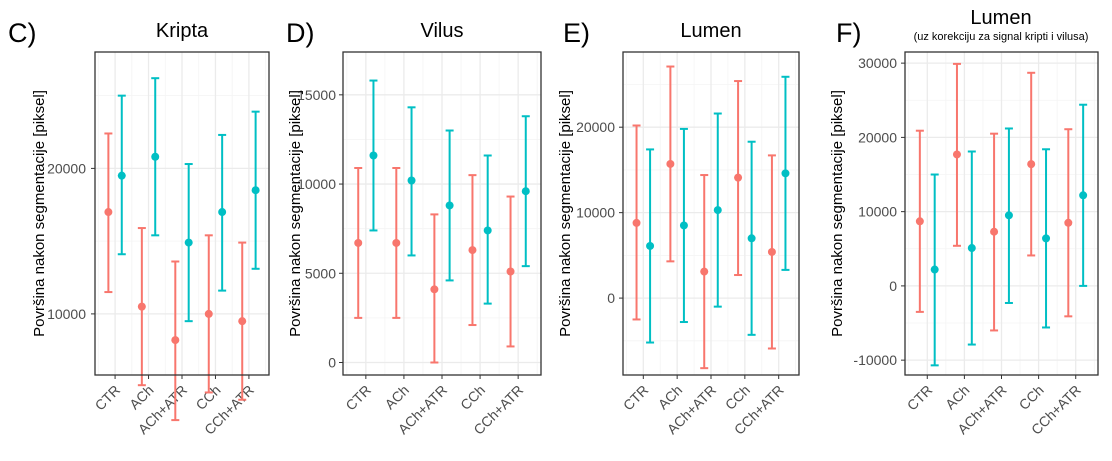  What do you see at coordinates (316, 95) in the screenshot?
I see `y-tick-label: 15000` at bounding box center [316, 95].